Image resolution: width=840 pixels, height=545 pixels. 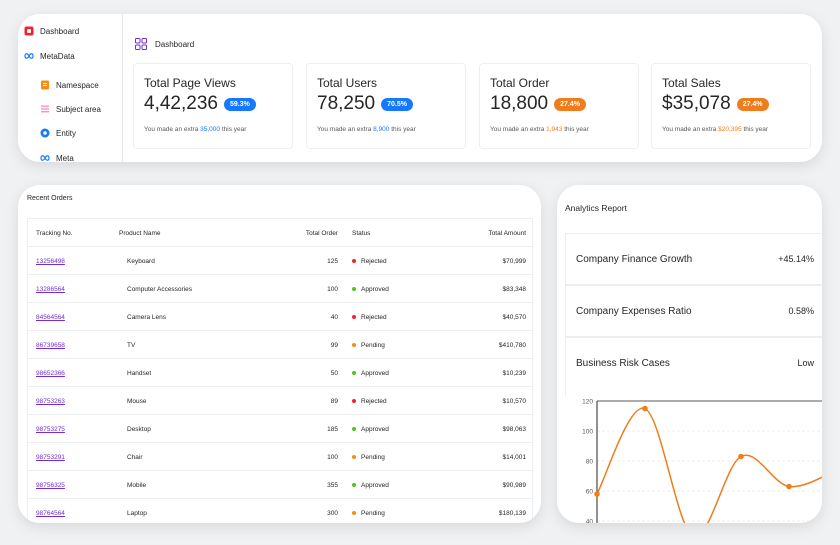 I want to click on stat-title: Total Users, so click(x=347, y=83).